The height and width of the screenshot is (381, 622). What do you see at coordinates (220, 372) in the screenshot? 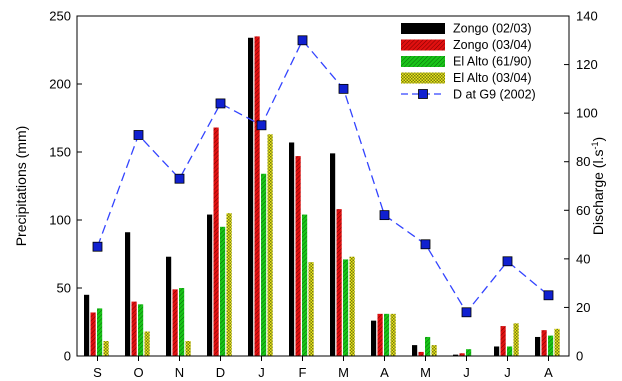
I see `x-tick-label: D` at bounding box center [220, 372].